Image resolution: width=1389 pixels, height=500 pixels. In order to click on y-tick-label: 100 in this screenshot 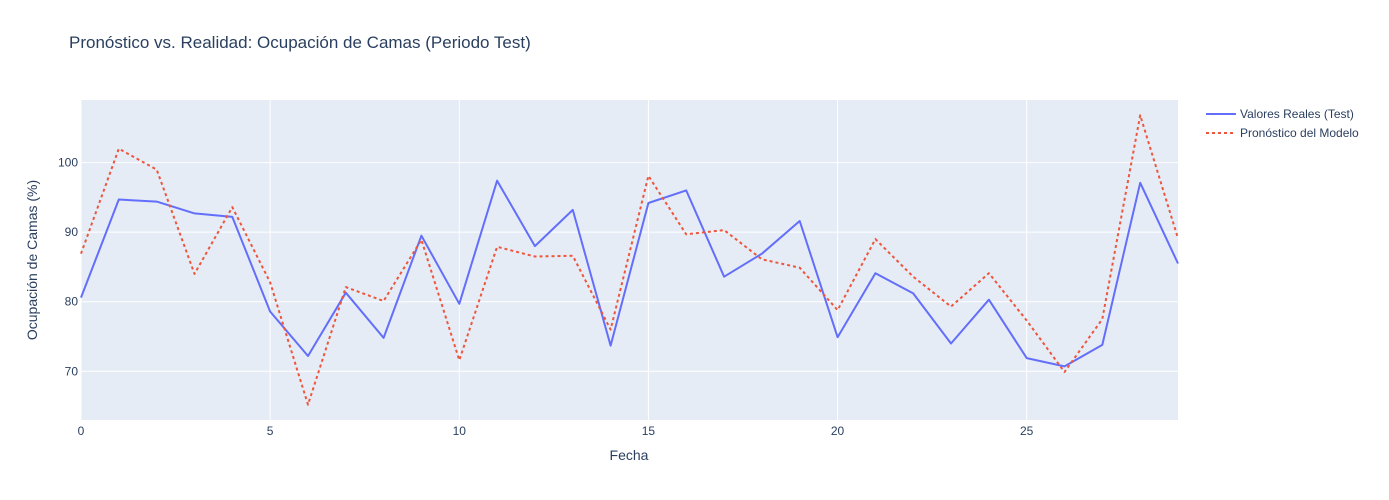, I will do `click(68, 163)`.